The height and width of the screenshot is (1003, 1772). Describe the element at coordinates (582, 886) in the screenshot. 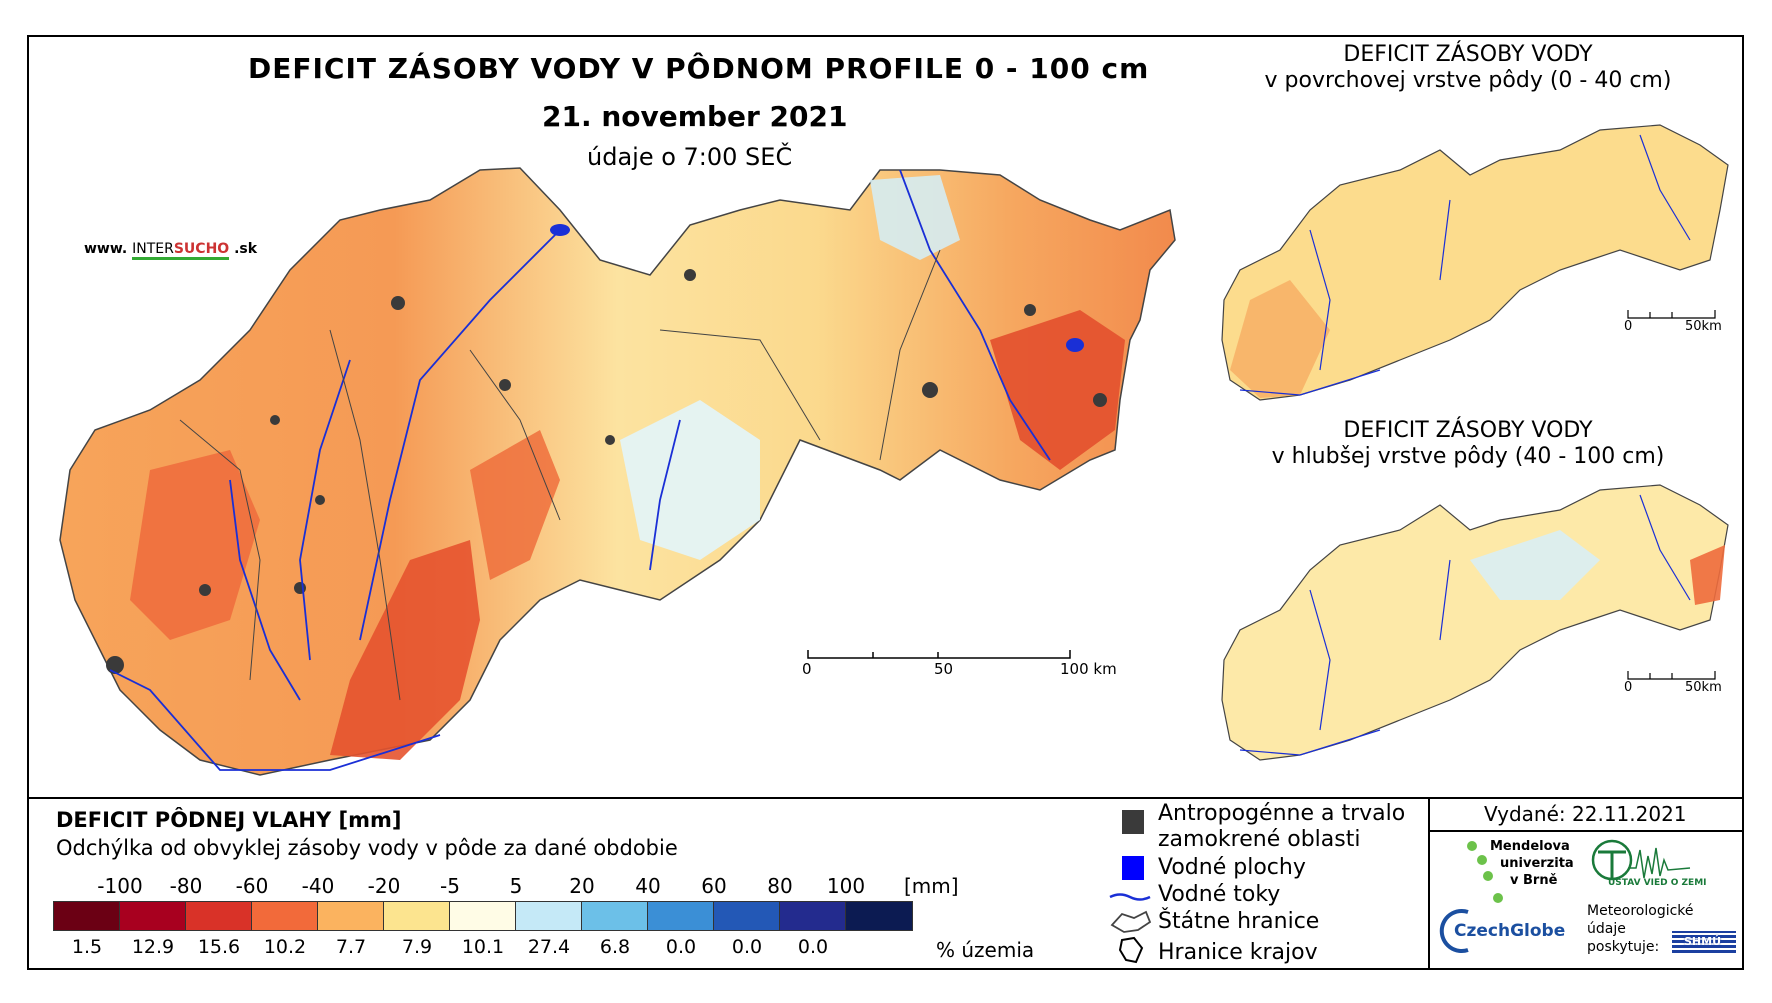

I see `legend-tick-label: 20` at that location.